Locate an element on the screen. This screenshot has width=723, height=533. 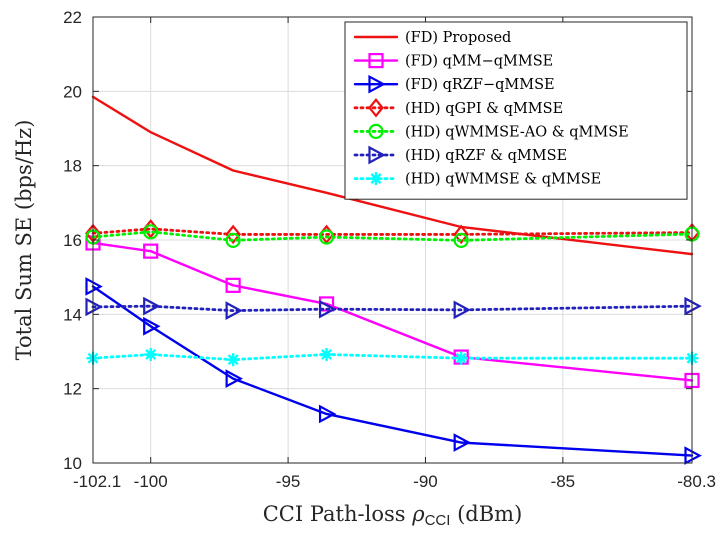
legend-item: (FD) Proposed is located at coordinates (432, 38).